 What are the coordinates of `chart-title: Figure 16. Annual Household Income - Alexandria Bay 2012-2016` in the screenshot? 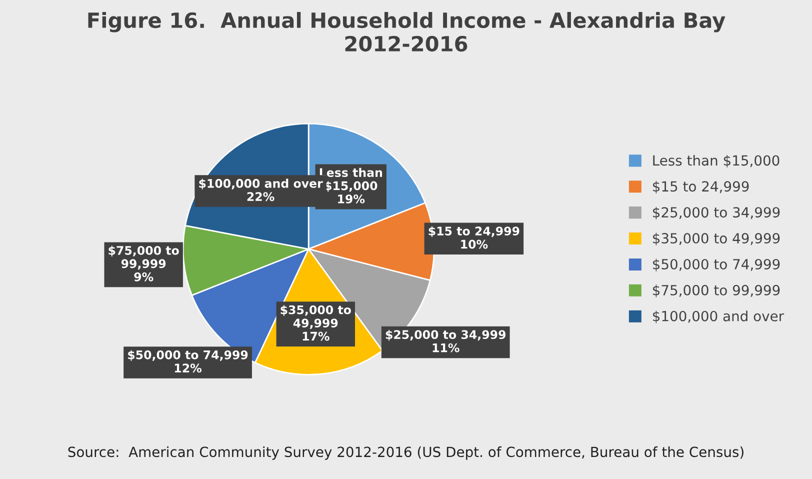 It's located at (407, 32).